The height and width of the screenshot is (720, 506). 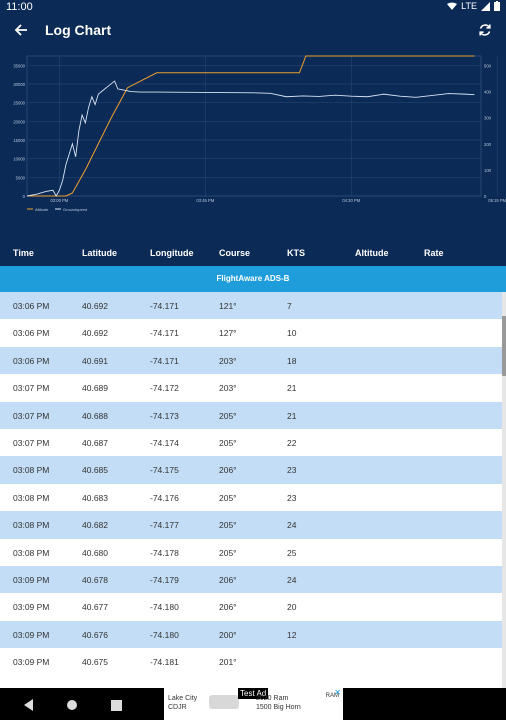 I want to click on table-cell: 10, so click(x=292, y=333).